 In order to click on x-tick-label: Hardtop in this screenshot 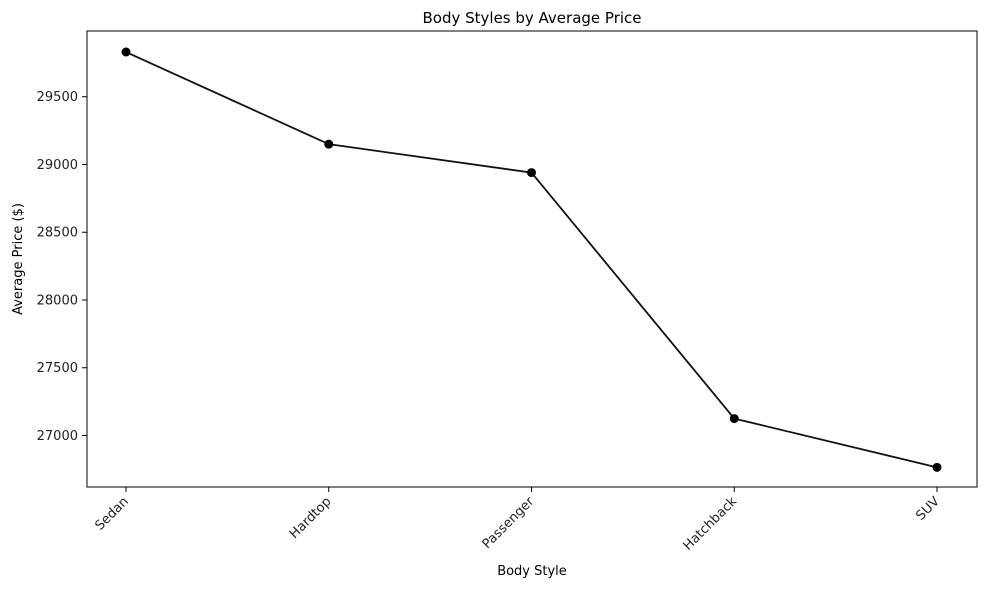, I will do `click(311, 518)`.